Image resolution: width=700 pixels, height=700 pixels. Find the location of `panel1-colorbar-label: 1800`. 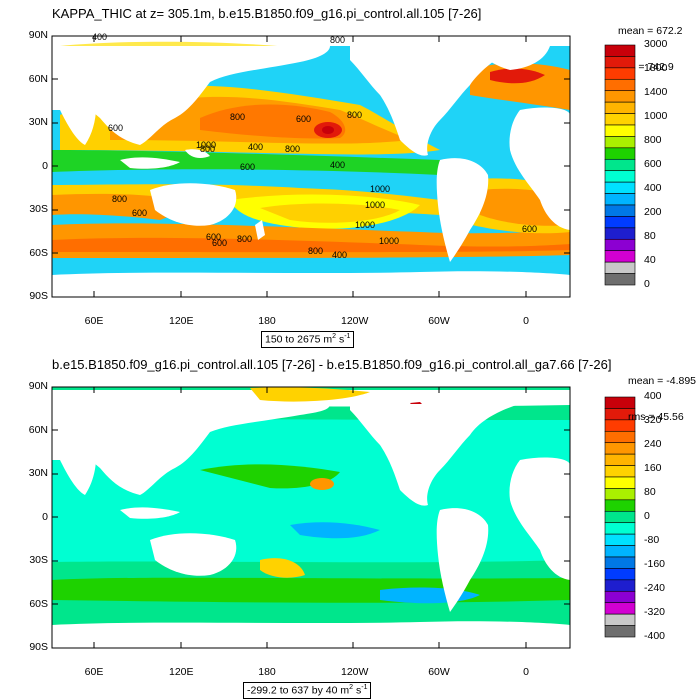

panel1-colorbar-label: 1800 is located at coordinates (656, 68).